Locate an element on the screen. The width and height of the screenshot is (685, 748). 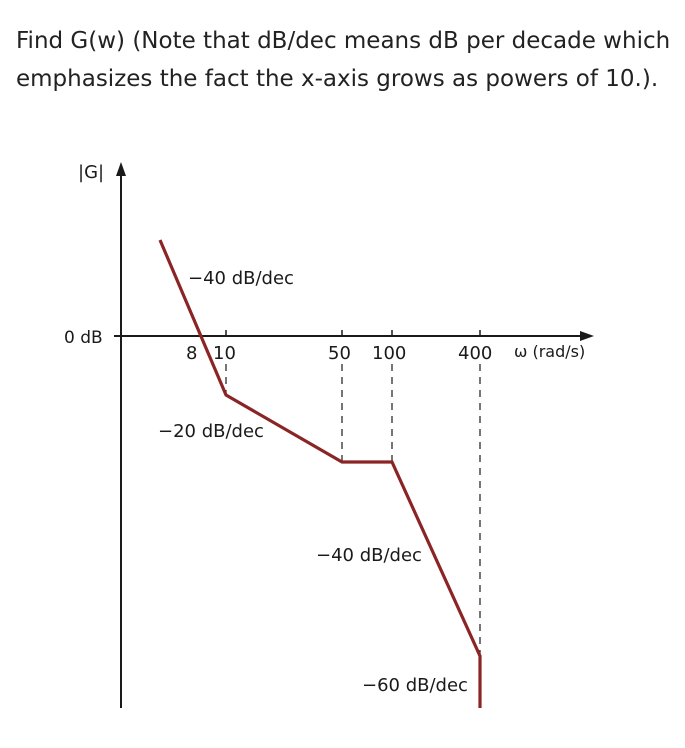
tick-label-50: 50 is located at coordinates (339, 353).